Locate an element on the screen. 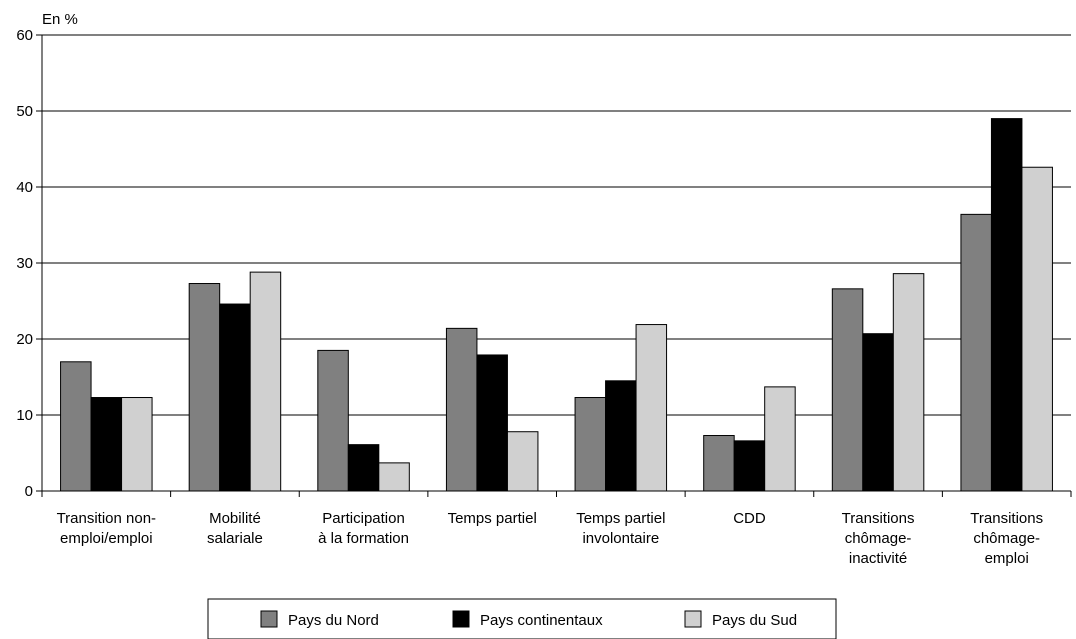 This screenshot has width=1076, height=639. y-tick-label: 10 is located at coordinates (24, 415).